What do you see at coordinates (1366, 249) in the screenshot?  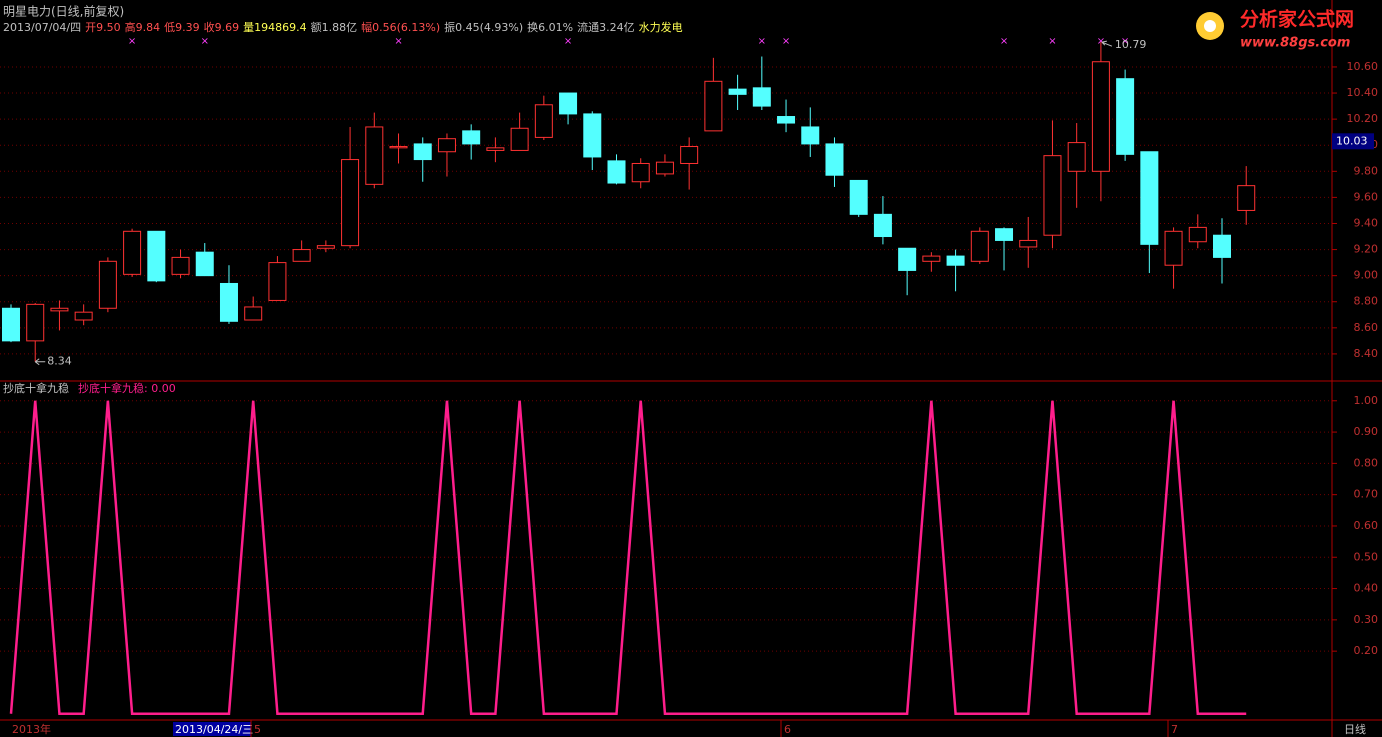 I see `y-tick-label: 9.20` at bounding box center [1366, 249].